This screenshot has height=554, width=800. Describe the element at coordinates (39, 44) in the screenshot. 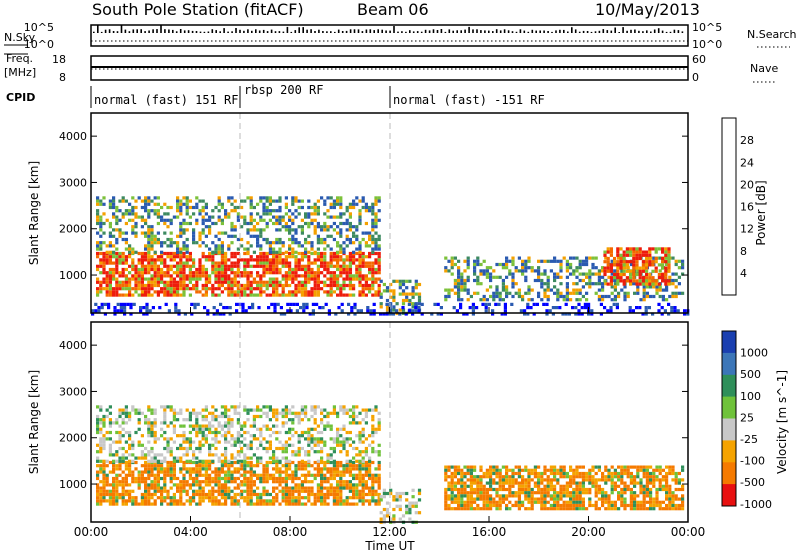

I see `nsky-tick-bottom: 10^0` at that location.